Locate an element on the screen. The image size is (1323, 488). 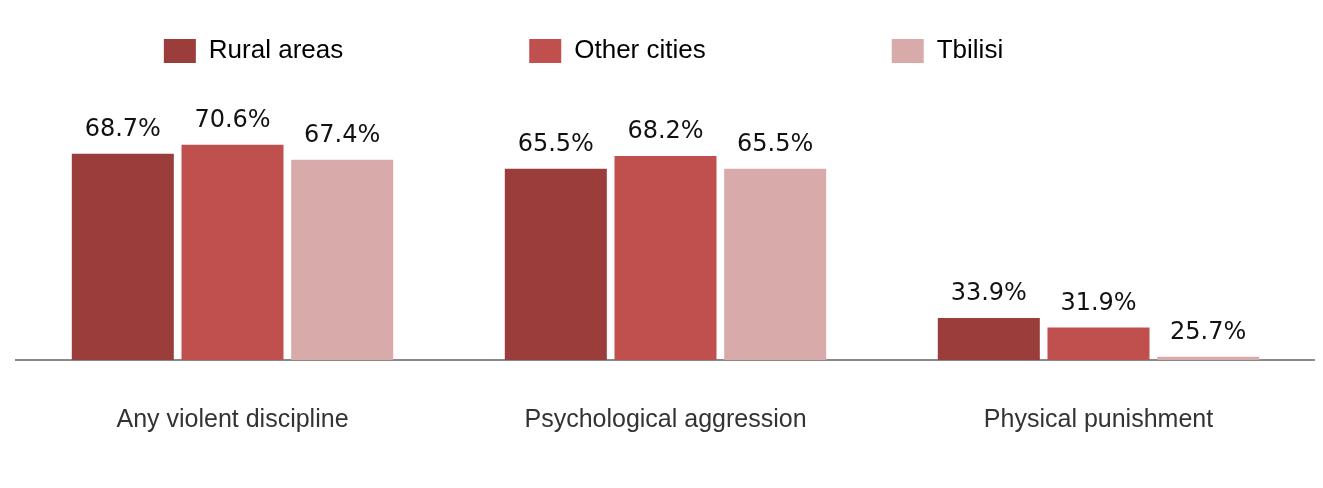
data-label: 70.6% is located at coordinates (232, 119).